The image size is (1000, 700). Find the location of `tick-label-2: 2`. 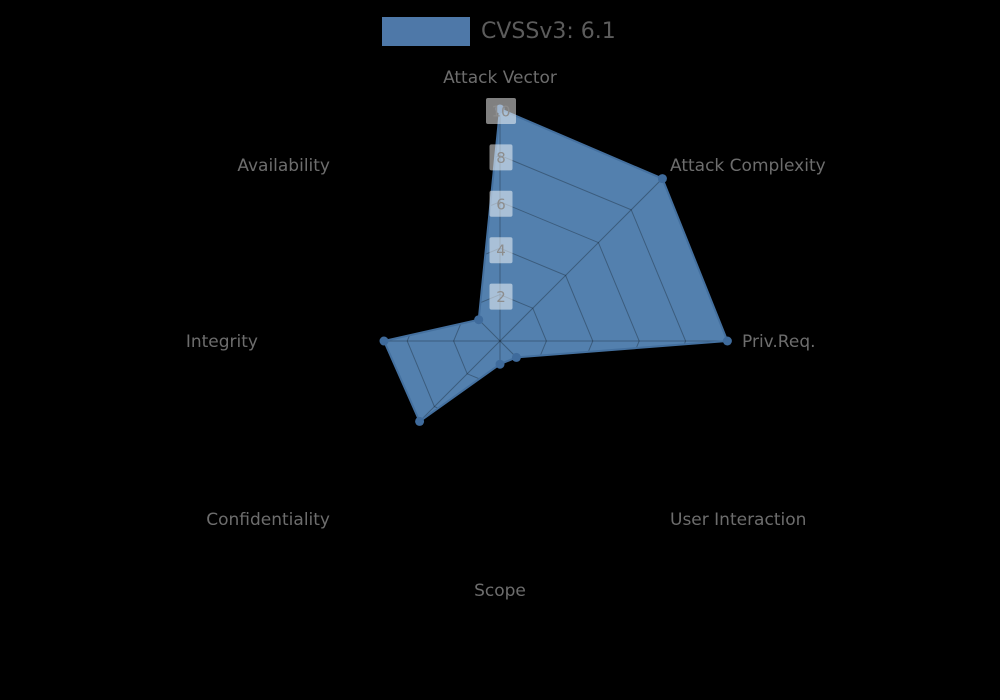

tick-label-2: 2 is located at coordinates (501, 297).